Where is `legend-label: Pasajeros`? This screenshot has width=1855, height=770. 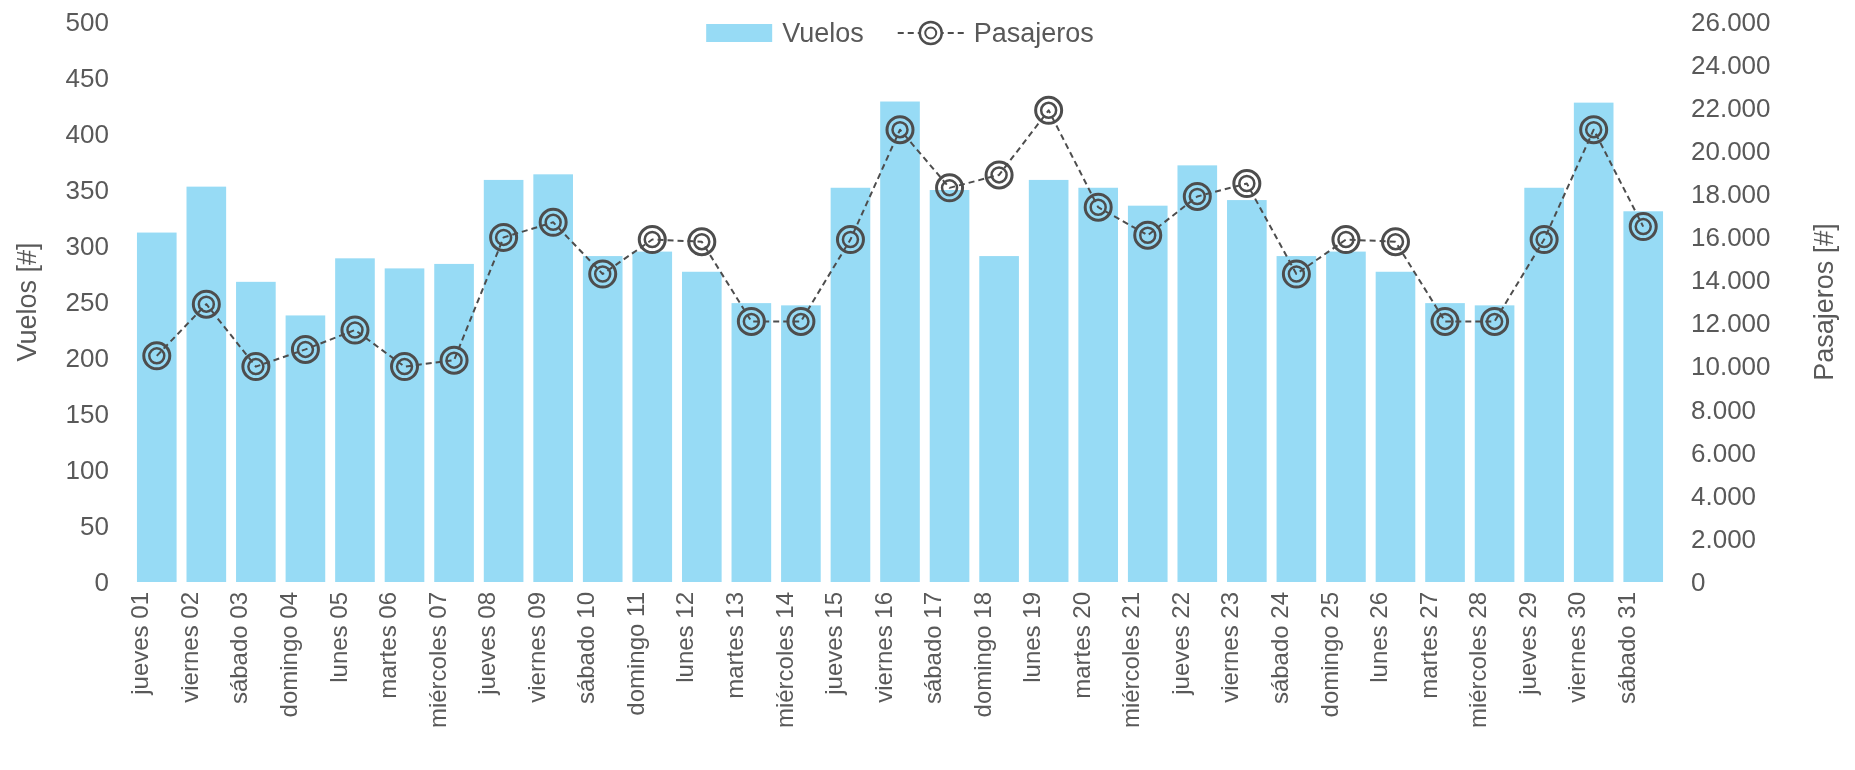 legend-label: Pasajeros is located at coordinates (1033, 33).